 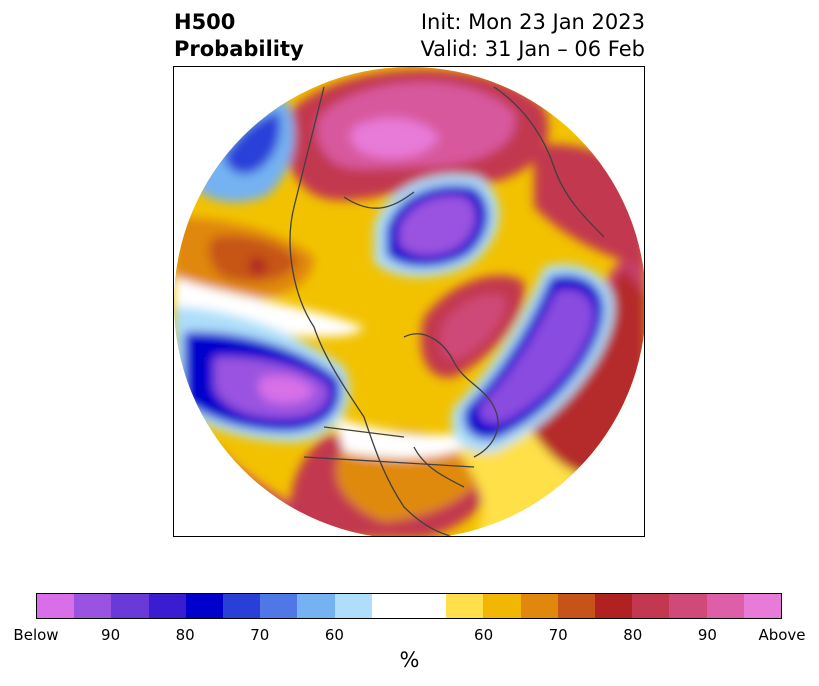 What do you see at coordinates (473, 327) in the screenshot?
I see `mid-above-inner` at bounding box center [473, 327].